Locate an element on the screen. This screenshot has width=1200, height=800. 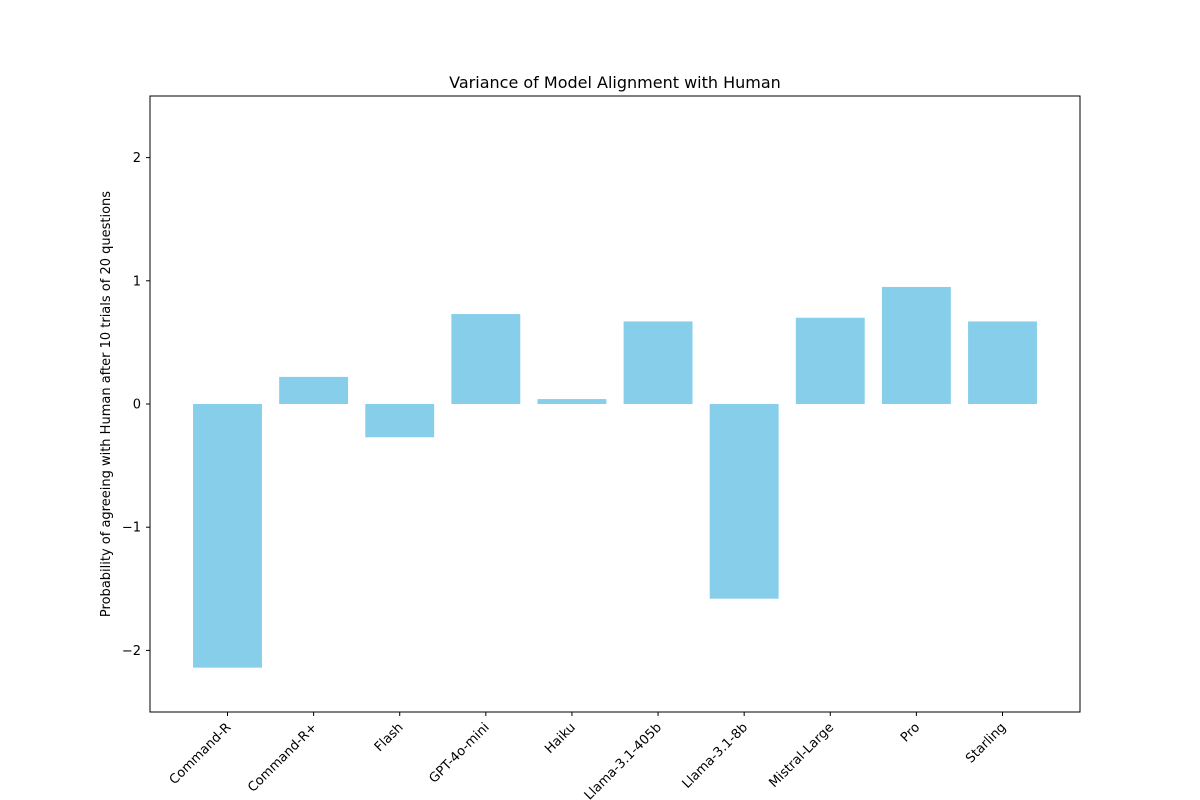
chart-title: Variance of Model Alignment with Human is located at coordinates (615, 82).